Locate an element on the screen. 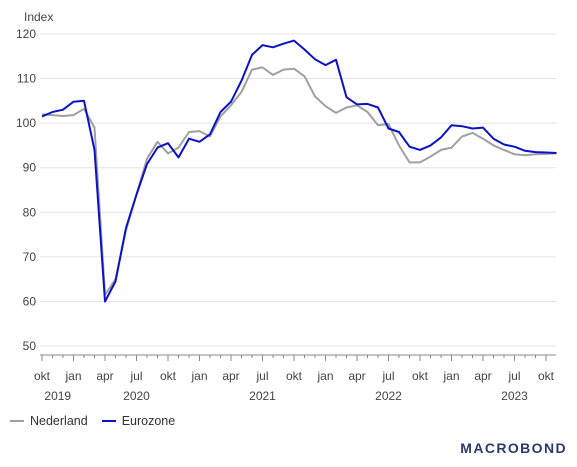 The width and height of the screenshot is (577, 467). x-tick-label-11: jul is located at coordinates (387, 376).